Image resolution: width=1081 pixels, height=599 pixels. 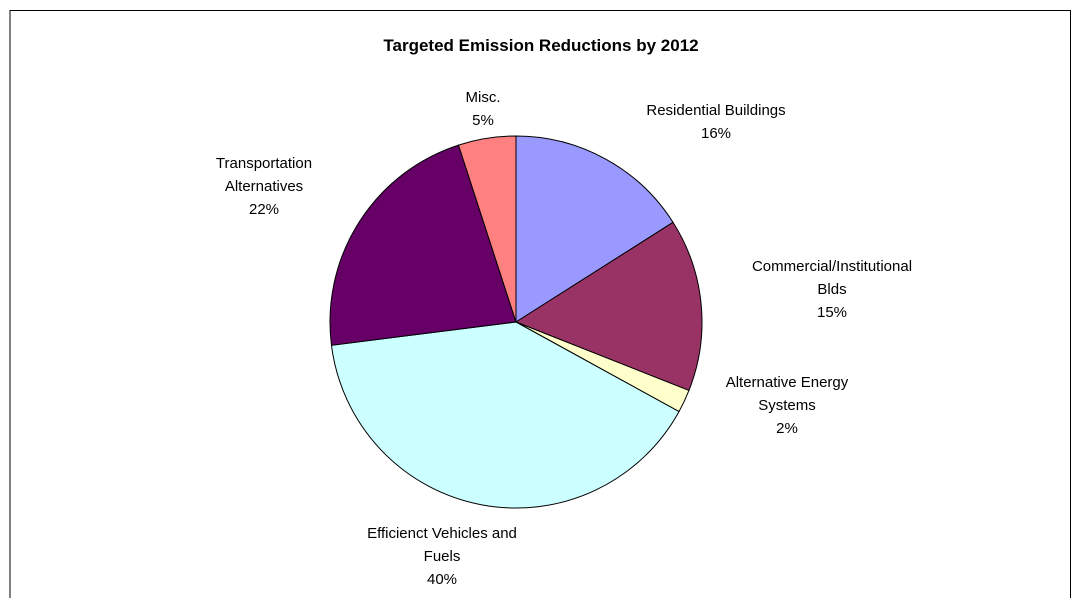 What do you see at coordinates (716, 133) in the screenshot?
I see `slice-percent: 16%` at bounding box center [716, 133].